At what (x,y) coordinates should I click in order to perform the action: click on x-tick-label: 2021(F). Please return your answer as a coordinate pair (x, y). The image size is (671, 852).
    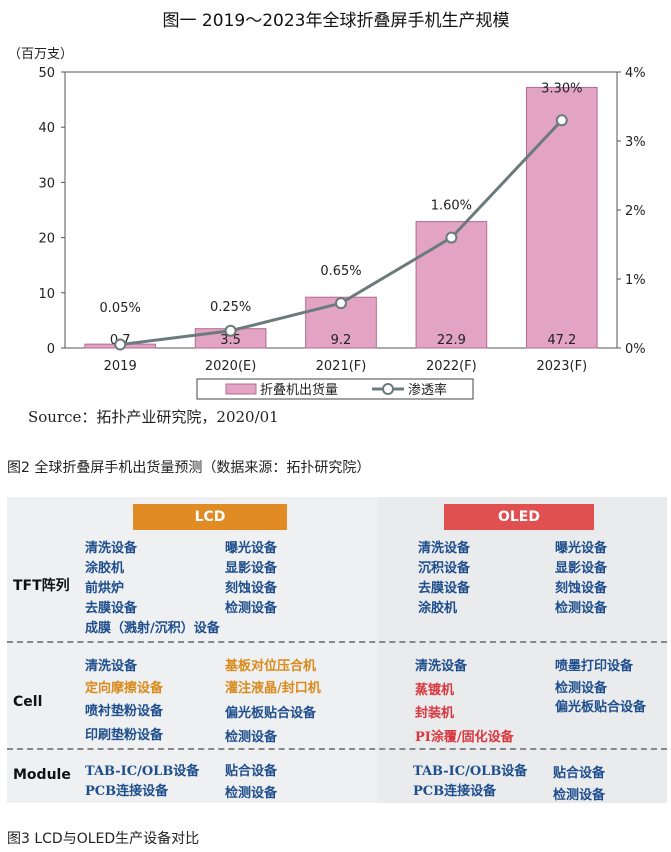
    Looking at the image, I should click on (341, 366).